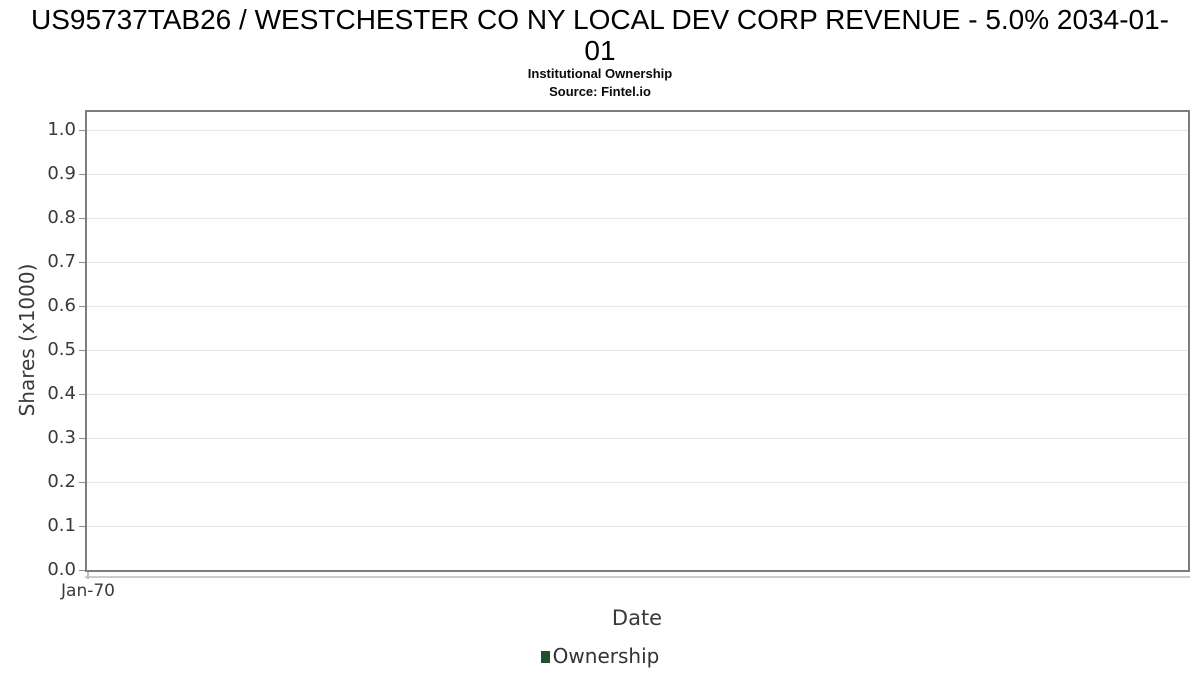 The height and width of the screenshot is (675, 1200). I want to click on legend-label-ownership: Ownership, so click(606, 656).